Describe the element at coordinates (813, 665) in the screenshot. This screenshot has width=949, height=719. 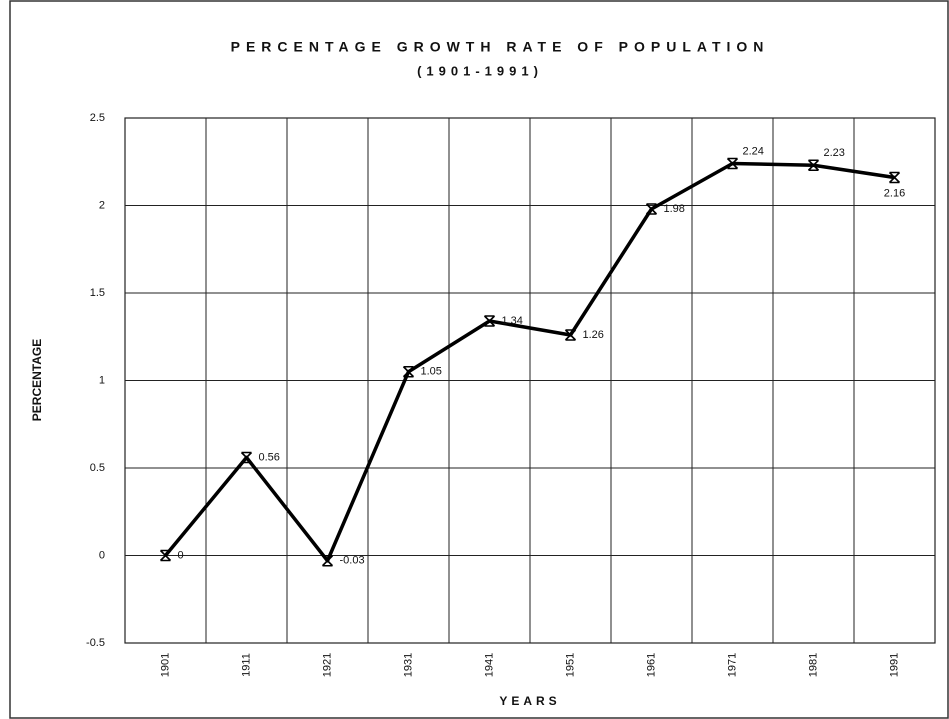
I see `x-tick-label: 1981` at that location.